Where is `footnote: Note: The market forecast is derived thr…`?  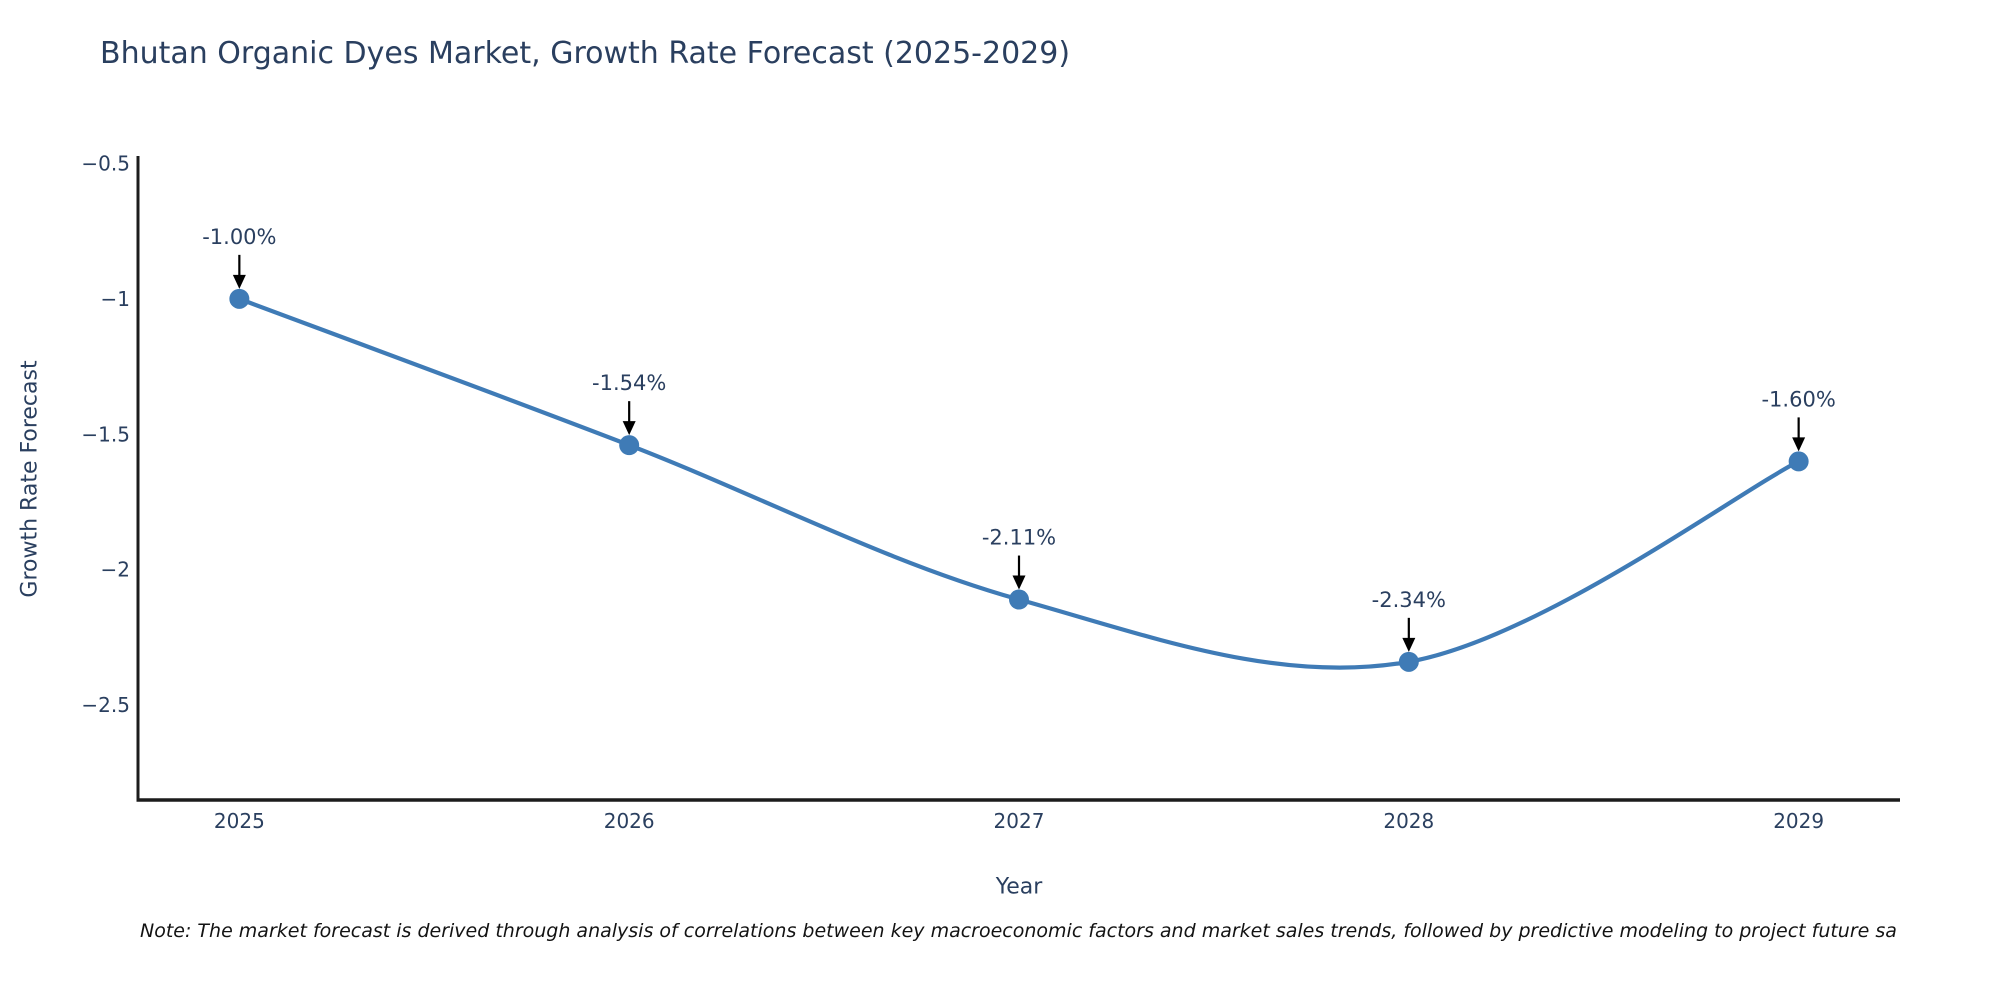
footnote: Note: The market forecast is derived thr… is located at coordinates (1018, 931).